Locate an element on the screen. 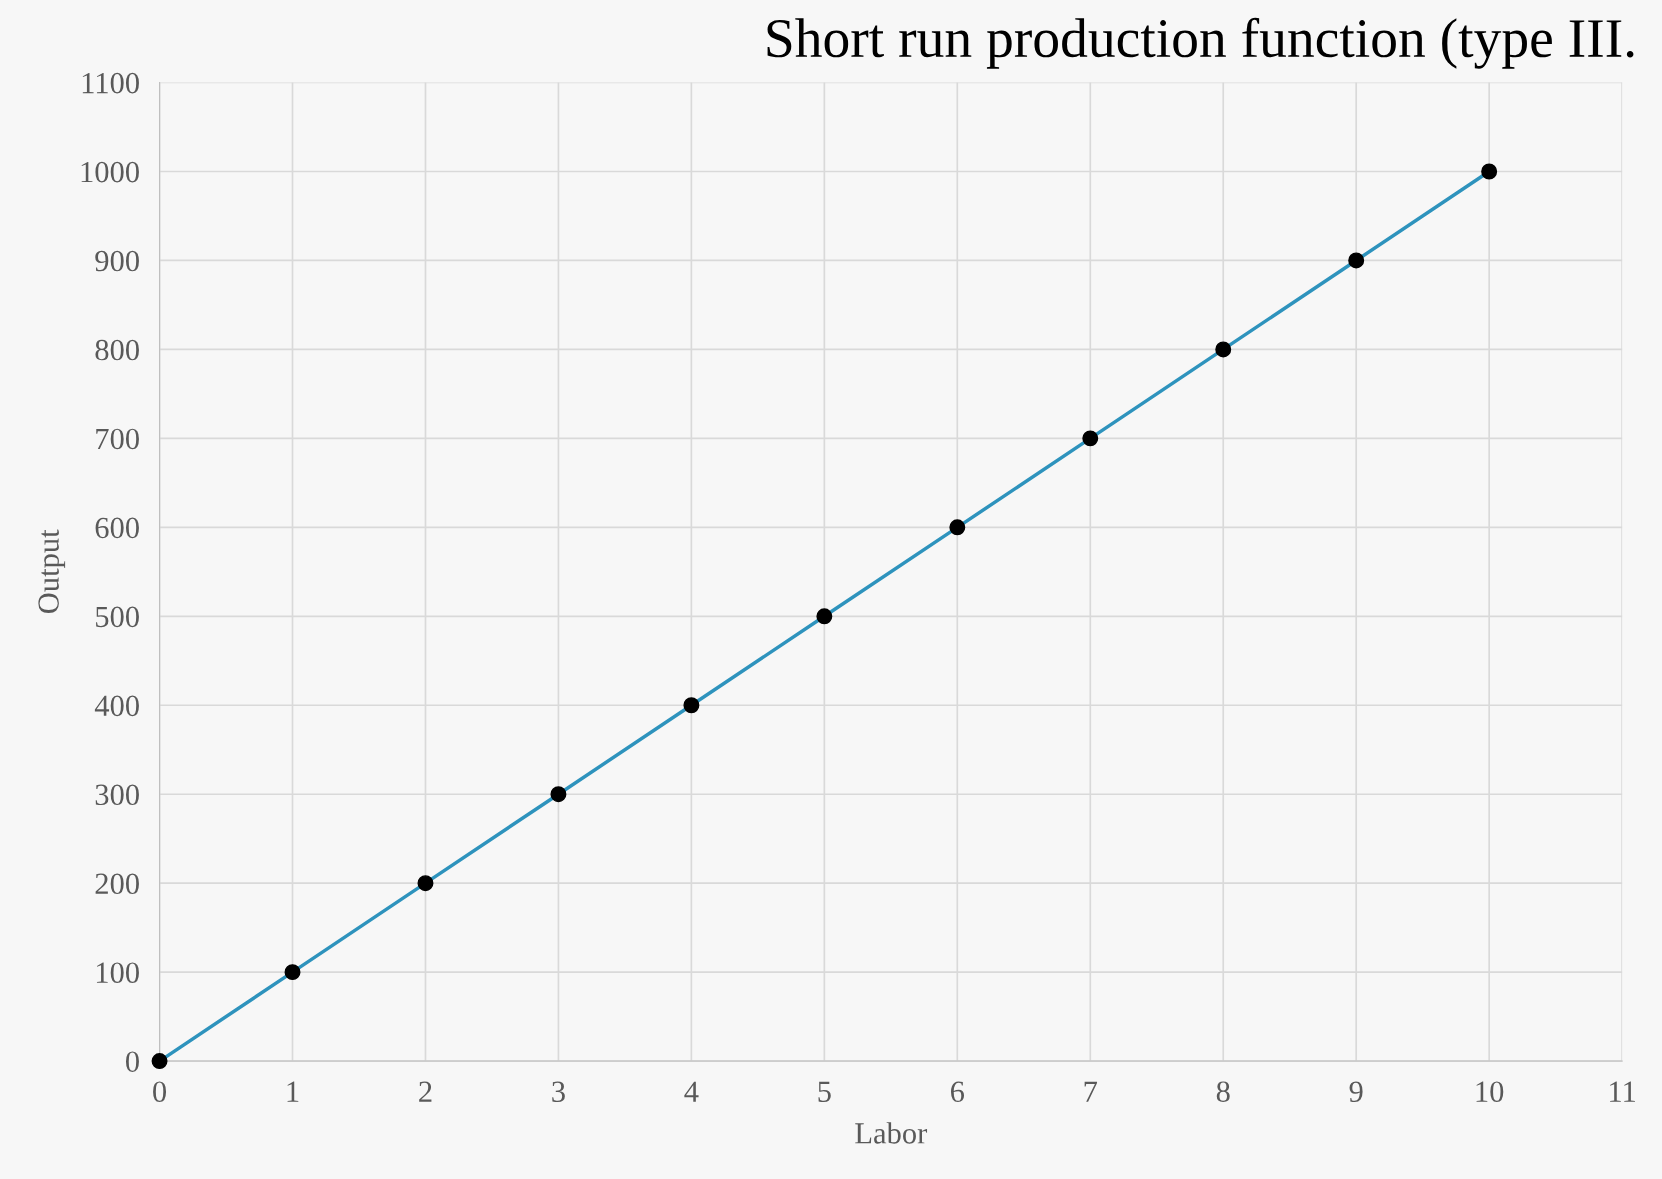 Image resolution: width=1662 pixels, height=1179 pixels. y-tick-label: 400 is located at coordinates (116, 706).